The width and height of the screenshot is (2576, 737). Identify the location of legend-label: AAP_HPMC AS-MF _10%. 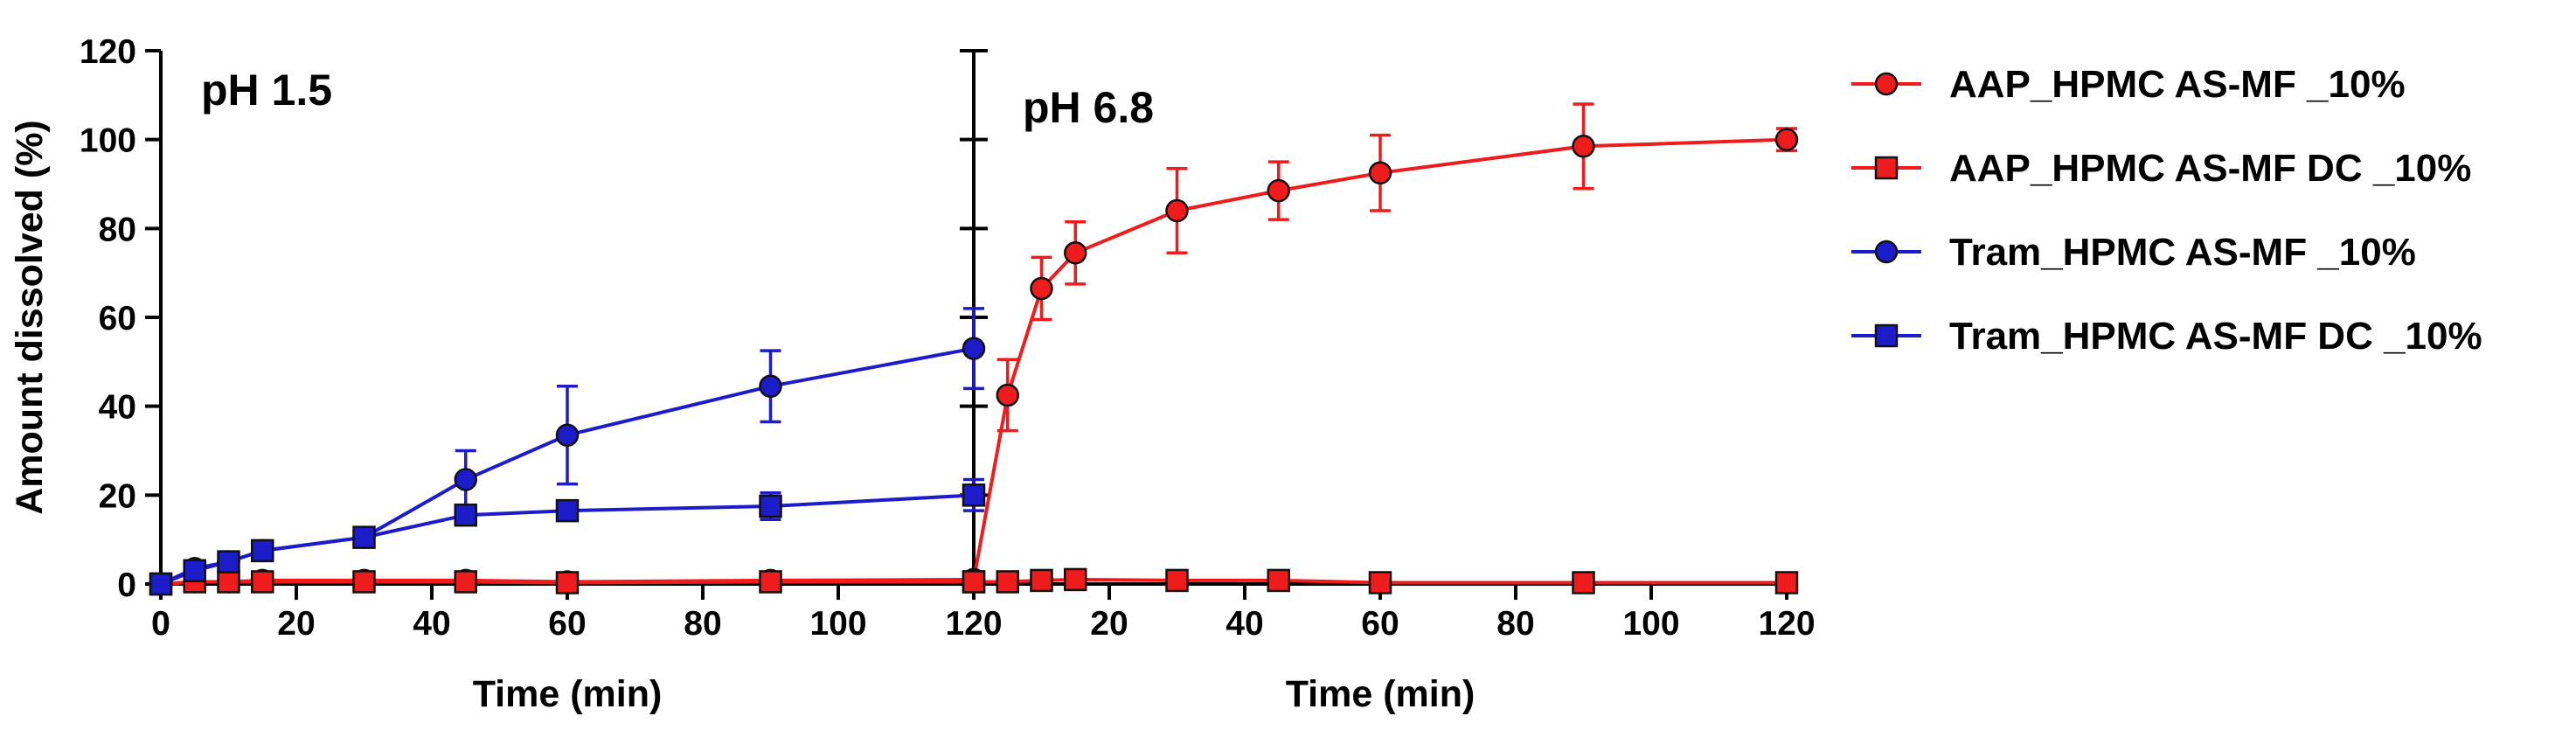
(2178, 84).